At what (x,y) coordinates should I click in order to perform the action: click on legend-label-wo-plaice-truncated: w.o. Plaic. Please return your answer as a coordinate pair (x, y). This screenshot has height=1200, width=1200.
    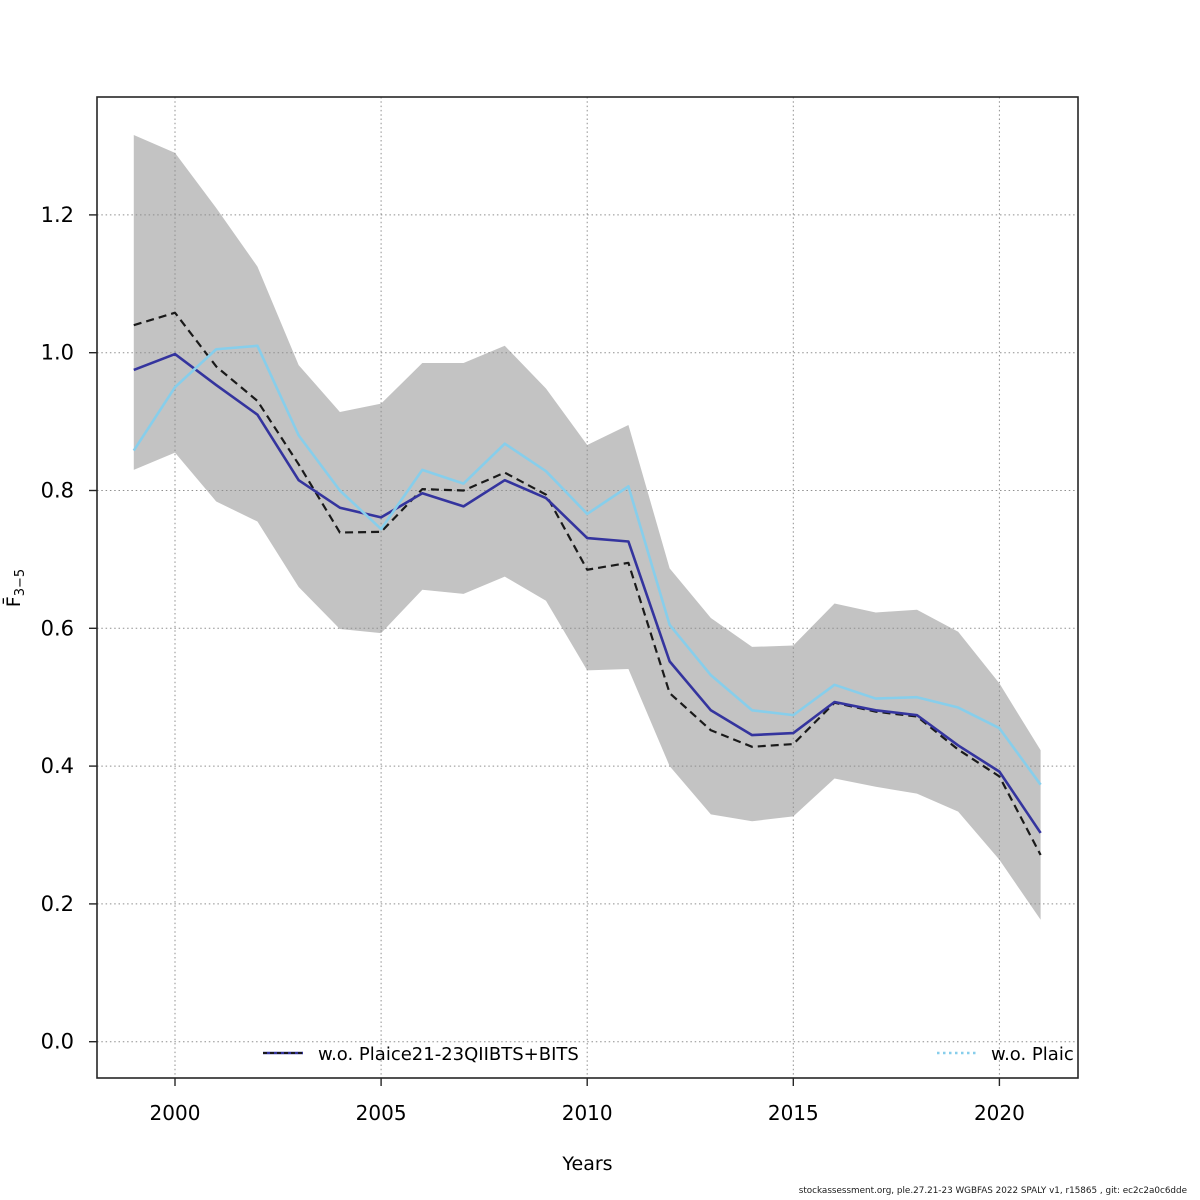
    Looking at the image, I should click on (1032, 1054).